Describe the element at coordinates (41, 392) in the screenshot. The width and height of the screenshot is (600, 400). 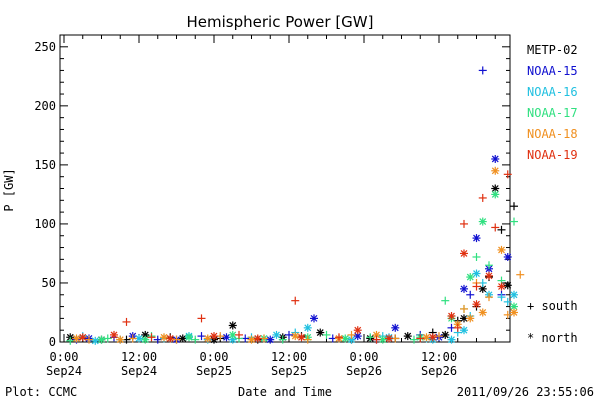
I see `footer-credit: Plot: CCMC` at that location.